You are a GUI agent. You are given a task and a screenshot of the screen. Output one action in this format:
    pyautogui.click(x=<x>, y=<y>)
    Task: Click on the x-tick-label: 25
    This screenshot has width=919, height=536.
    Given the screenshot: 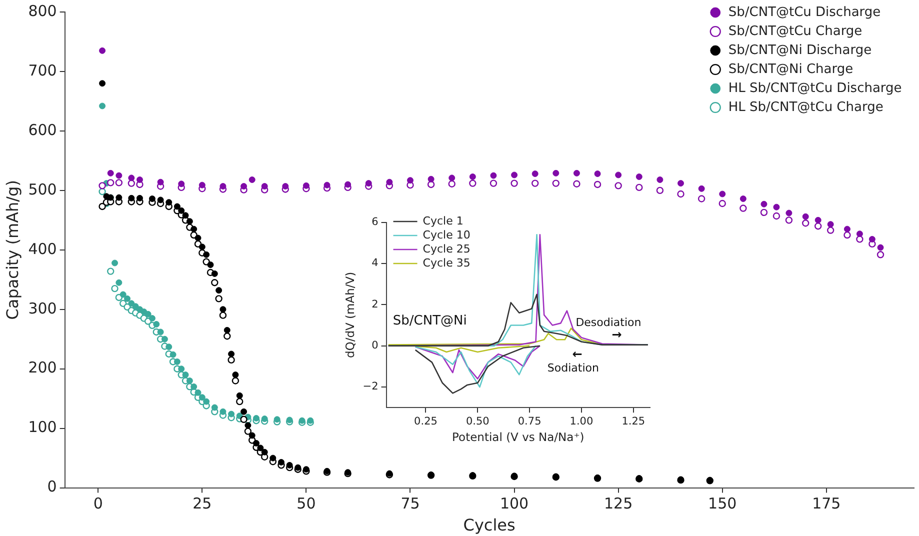 What is the action you would take?
    pyautogui.click(x=202, y=503)
    